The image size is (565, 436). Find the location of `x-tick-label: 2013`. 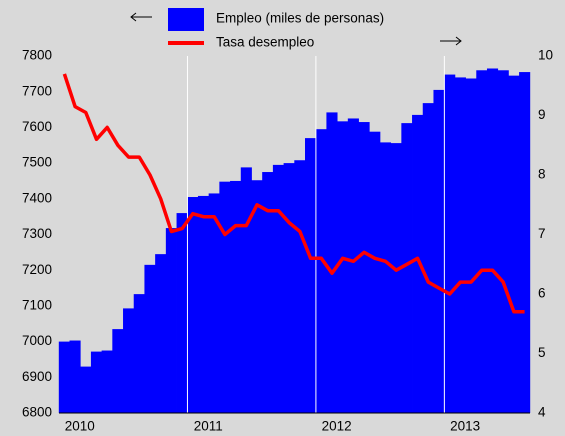

x-tick-label: 2013 is located at coordinates (465, 426).